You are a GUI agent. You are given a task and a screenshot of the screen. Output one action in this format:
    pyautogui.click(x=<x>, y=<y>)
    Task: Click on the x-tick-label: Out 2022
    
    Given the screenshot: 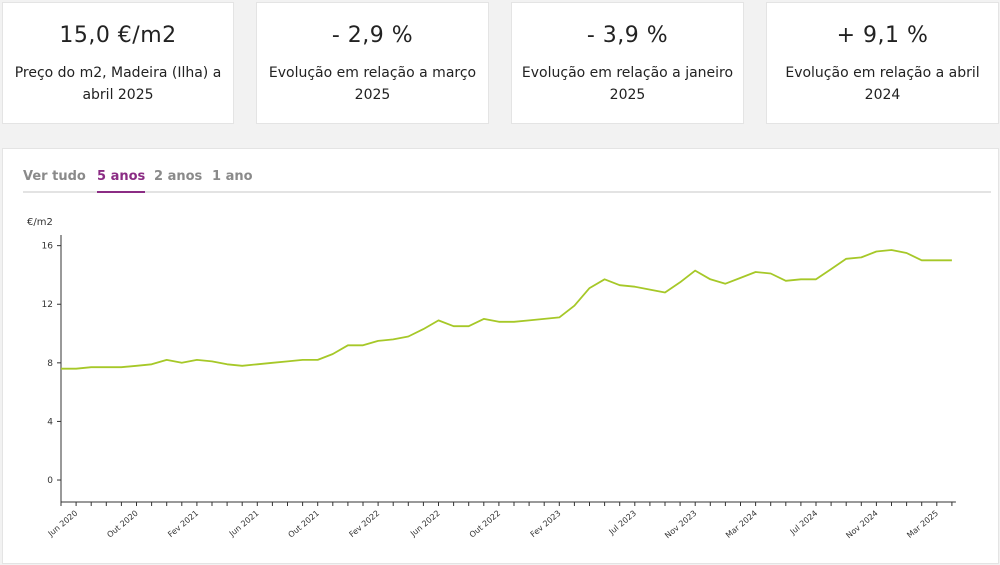 What is the action you would take?
    pyautogui.click(x=485, y=524)
    